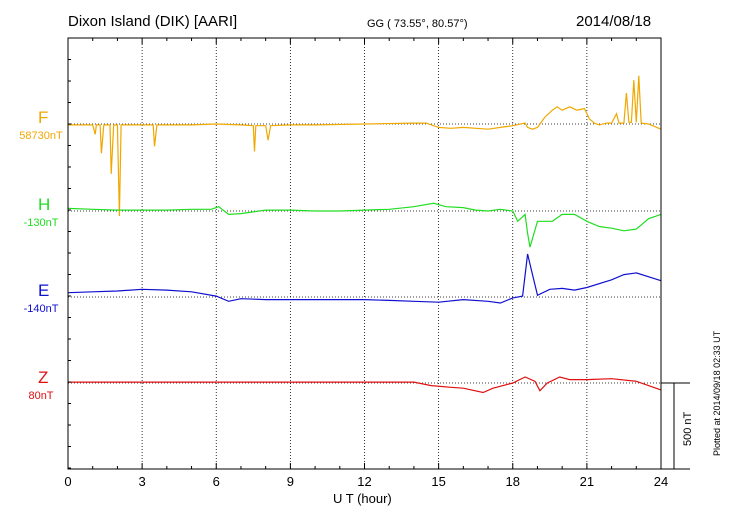 This screenshot has width=730, height=520. I want to click on x-tick-label: 12, so click(364, 481).